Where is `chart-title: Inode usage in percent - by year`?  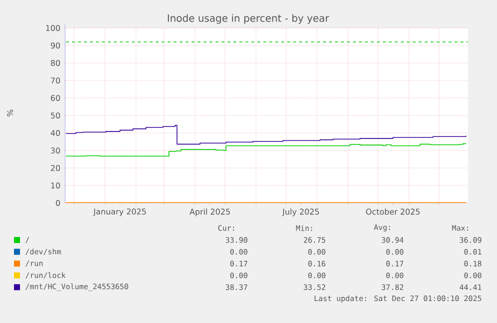 chart-title: Inode usage in percent - by year is located at coordinates (249, 19).